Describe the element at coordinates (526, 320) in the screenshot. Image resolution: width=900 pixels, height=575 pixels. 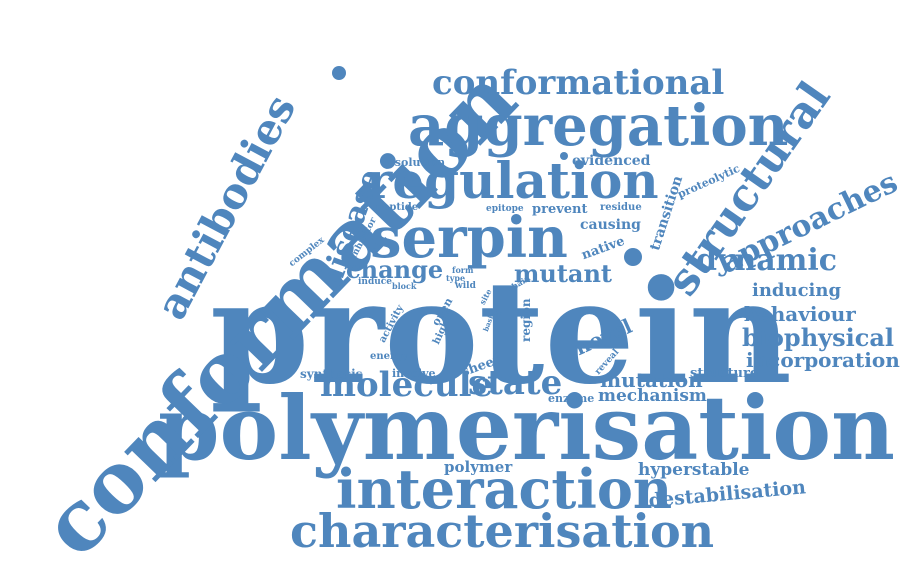
I see `word-region: region` at that location.